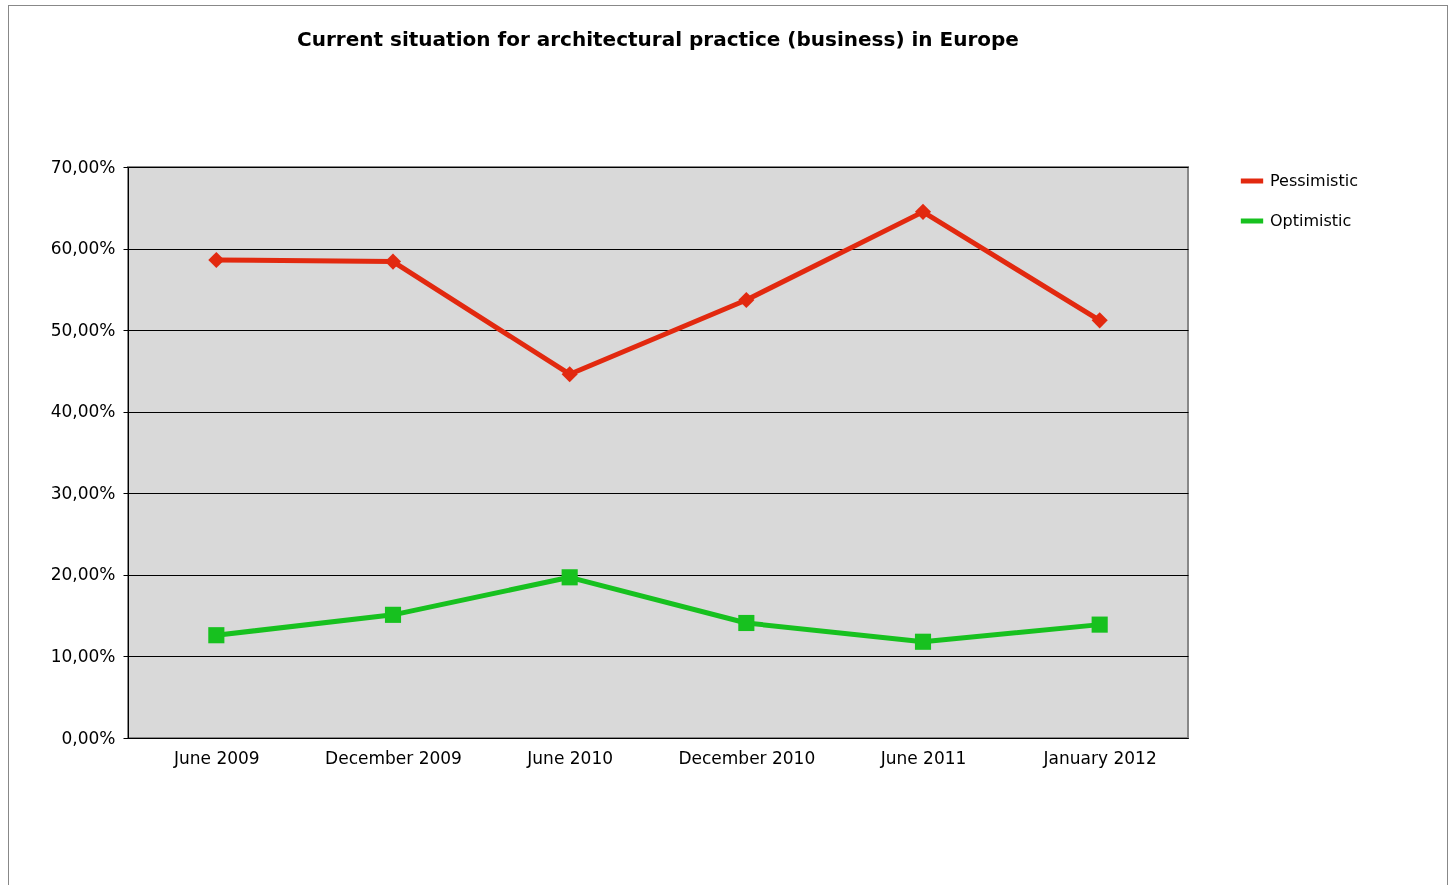 This screenshot has height=888, width=1450. I want to click on y-tick-label: 10,00%, so click(83, 655).